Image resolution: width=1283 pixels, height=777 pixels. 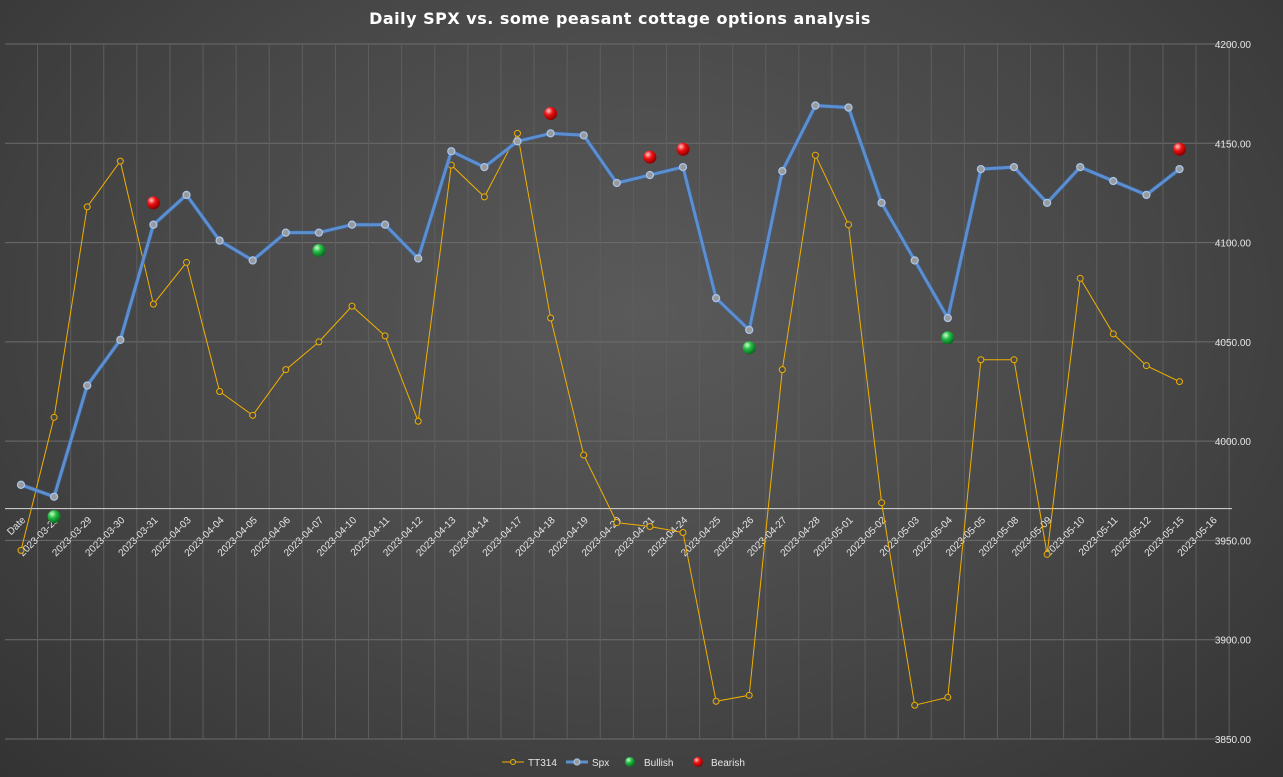 What do you see at coordinates (1233, 442) in the screenshot?
I see `y-tick-label: 4000.00` at bounding box center [1233, 442].